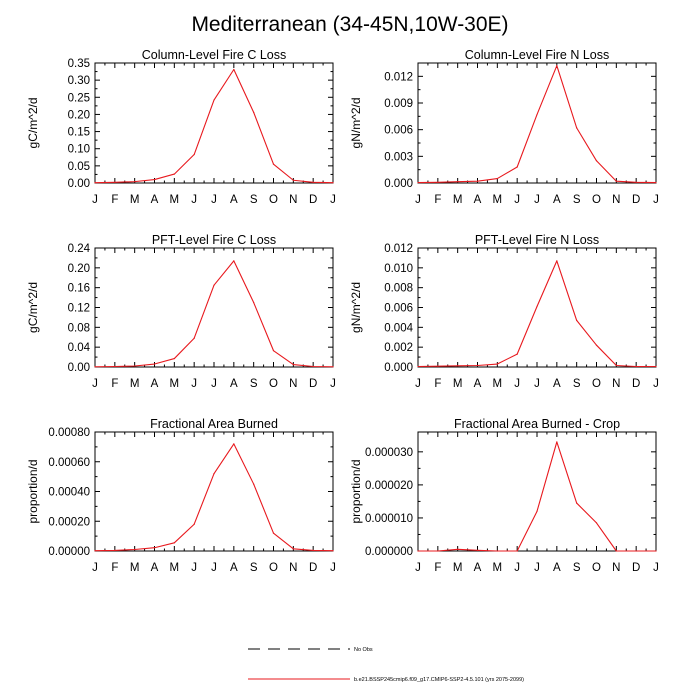 The height and width of the screenshot is (700, 700). What do you see at coordinates (79, 184) in the screenshot?
I see `y-tick-label: 0.00` at bounding box center [79, 184].